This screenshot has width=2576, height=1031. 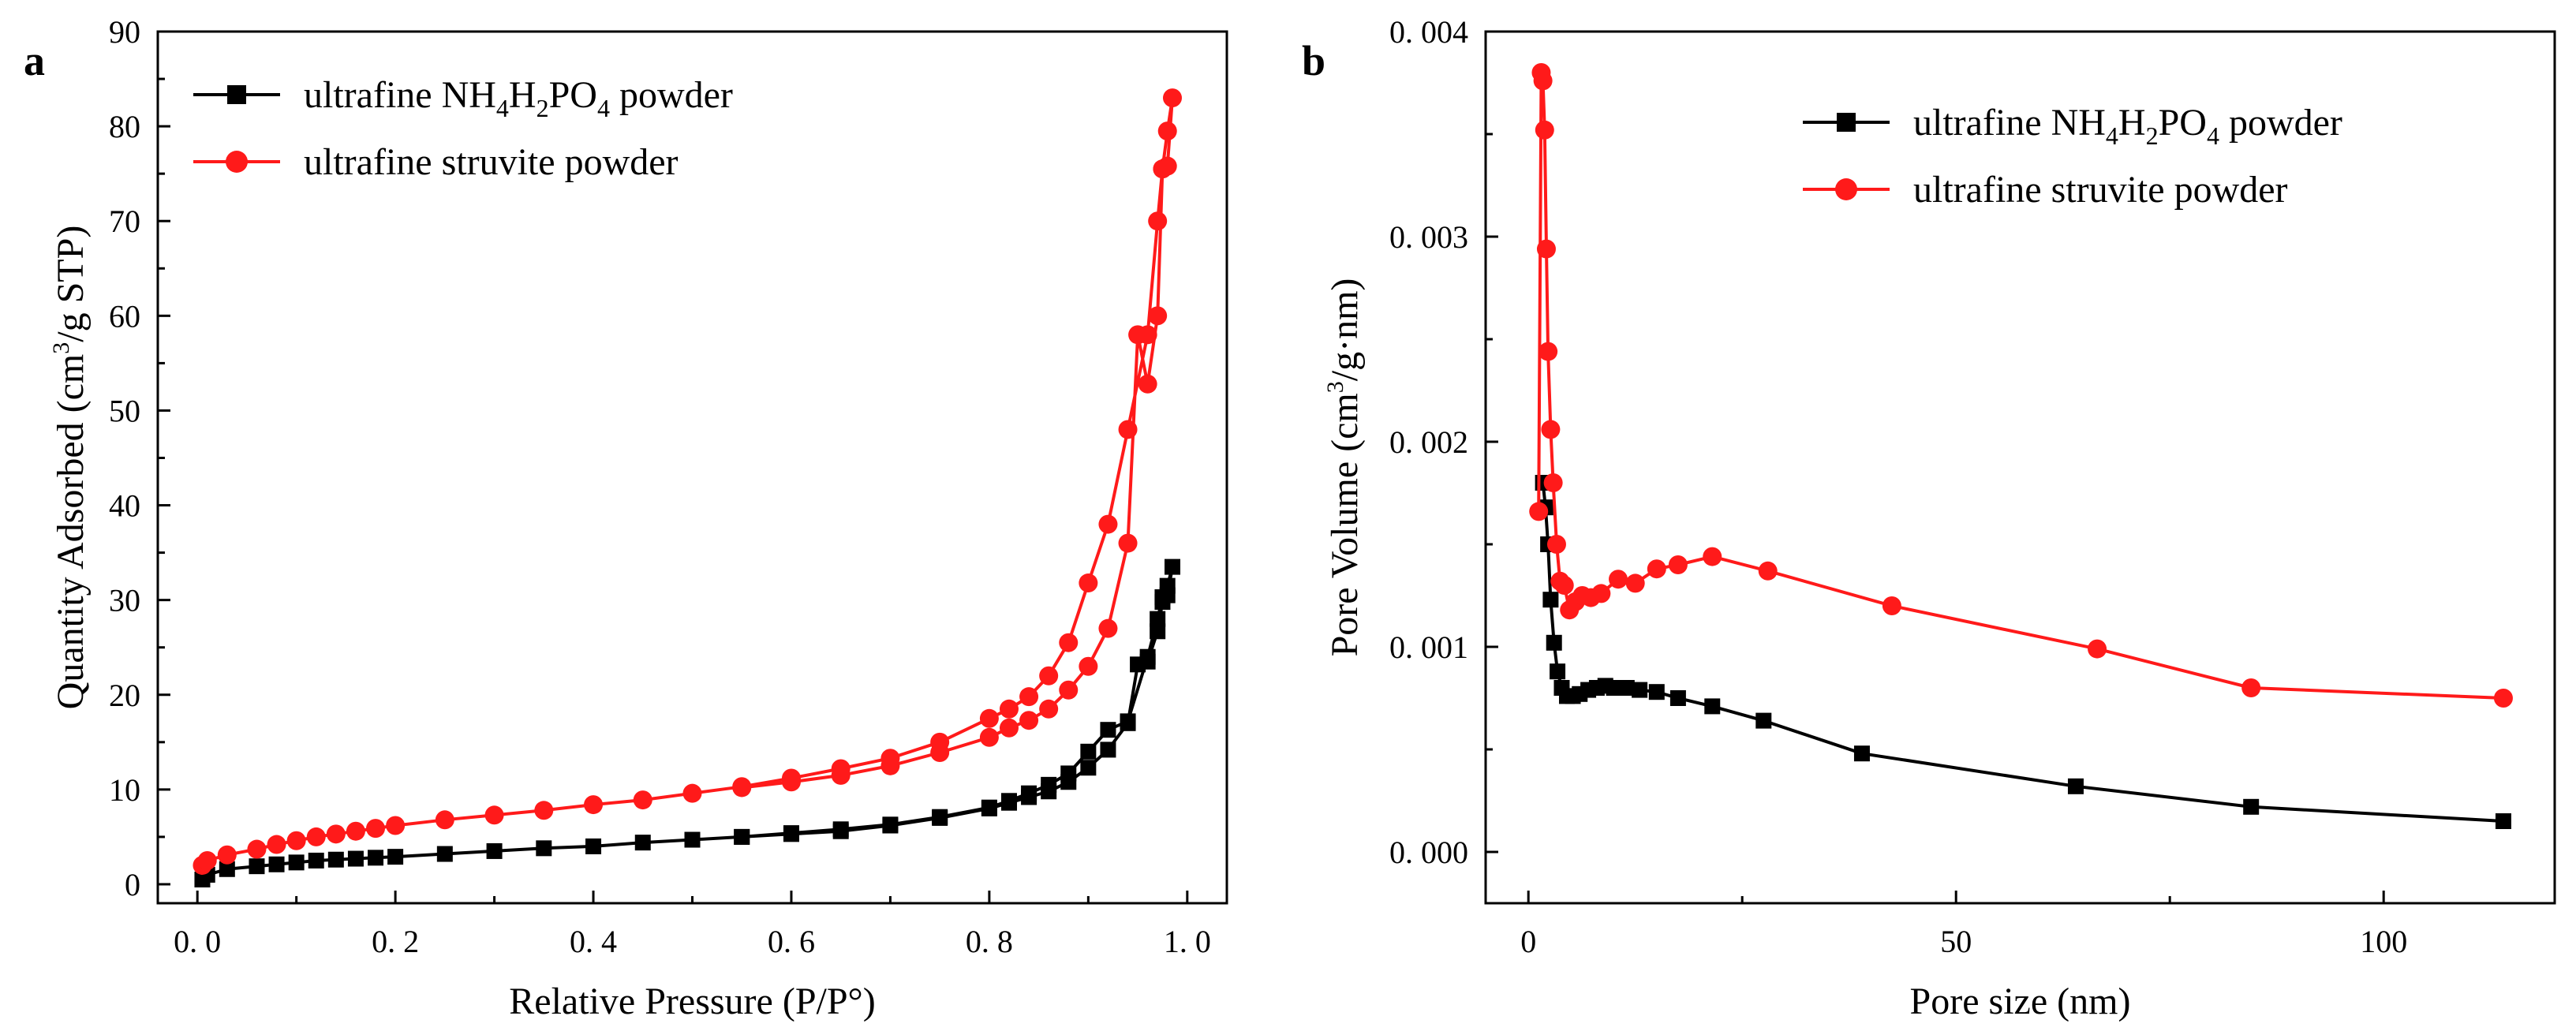 What do you see at coordinates (125, 410) in the screenshot?
I see `y-tick-label: 50` at bounding box center [125, 410].